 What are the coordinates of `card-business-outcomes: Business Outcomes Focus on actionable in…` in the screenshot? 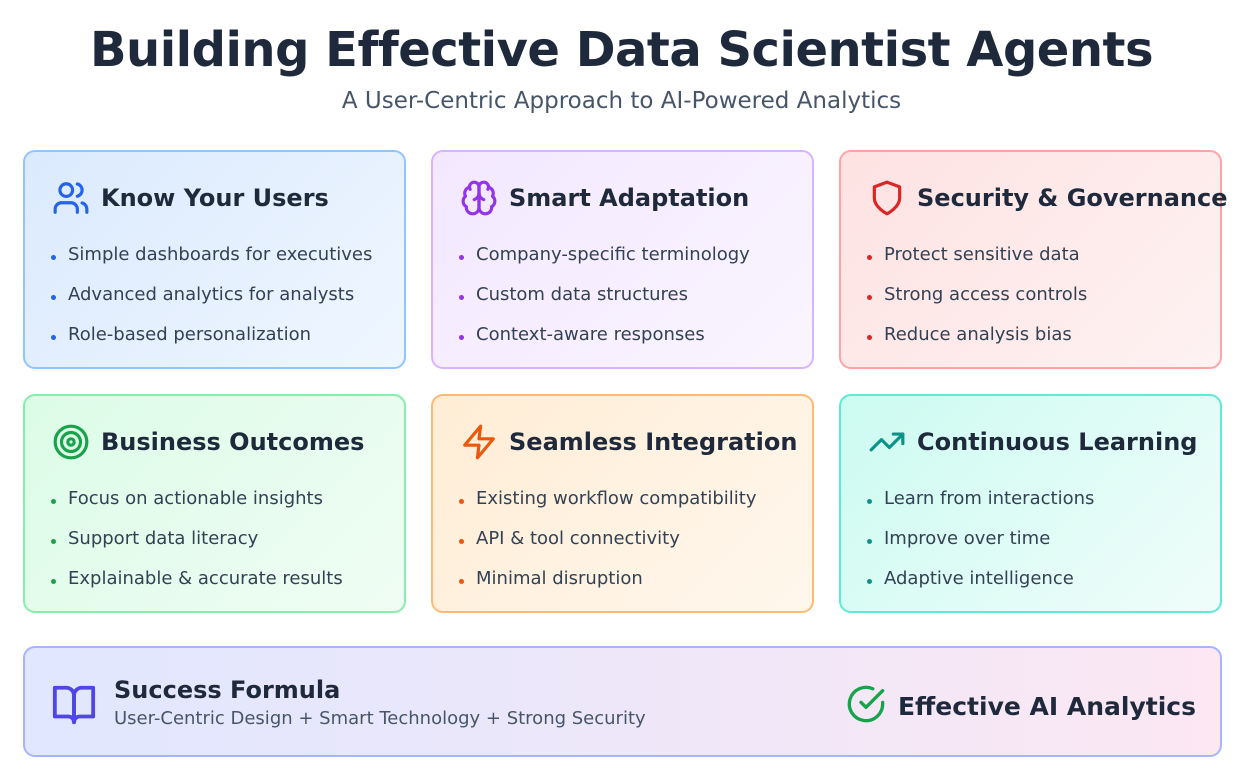 It's located at (214, 503).